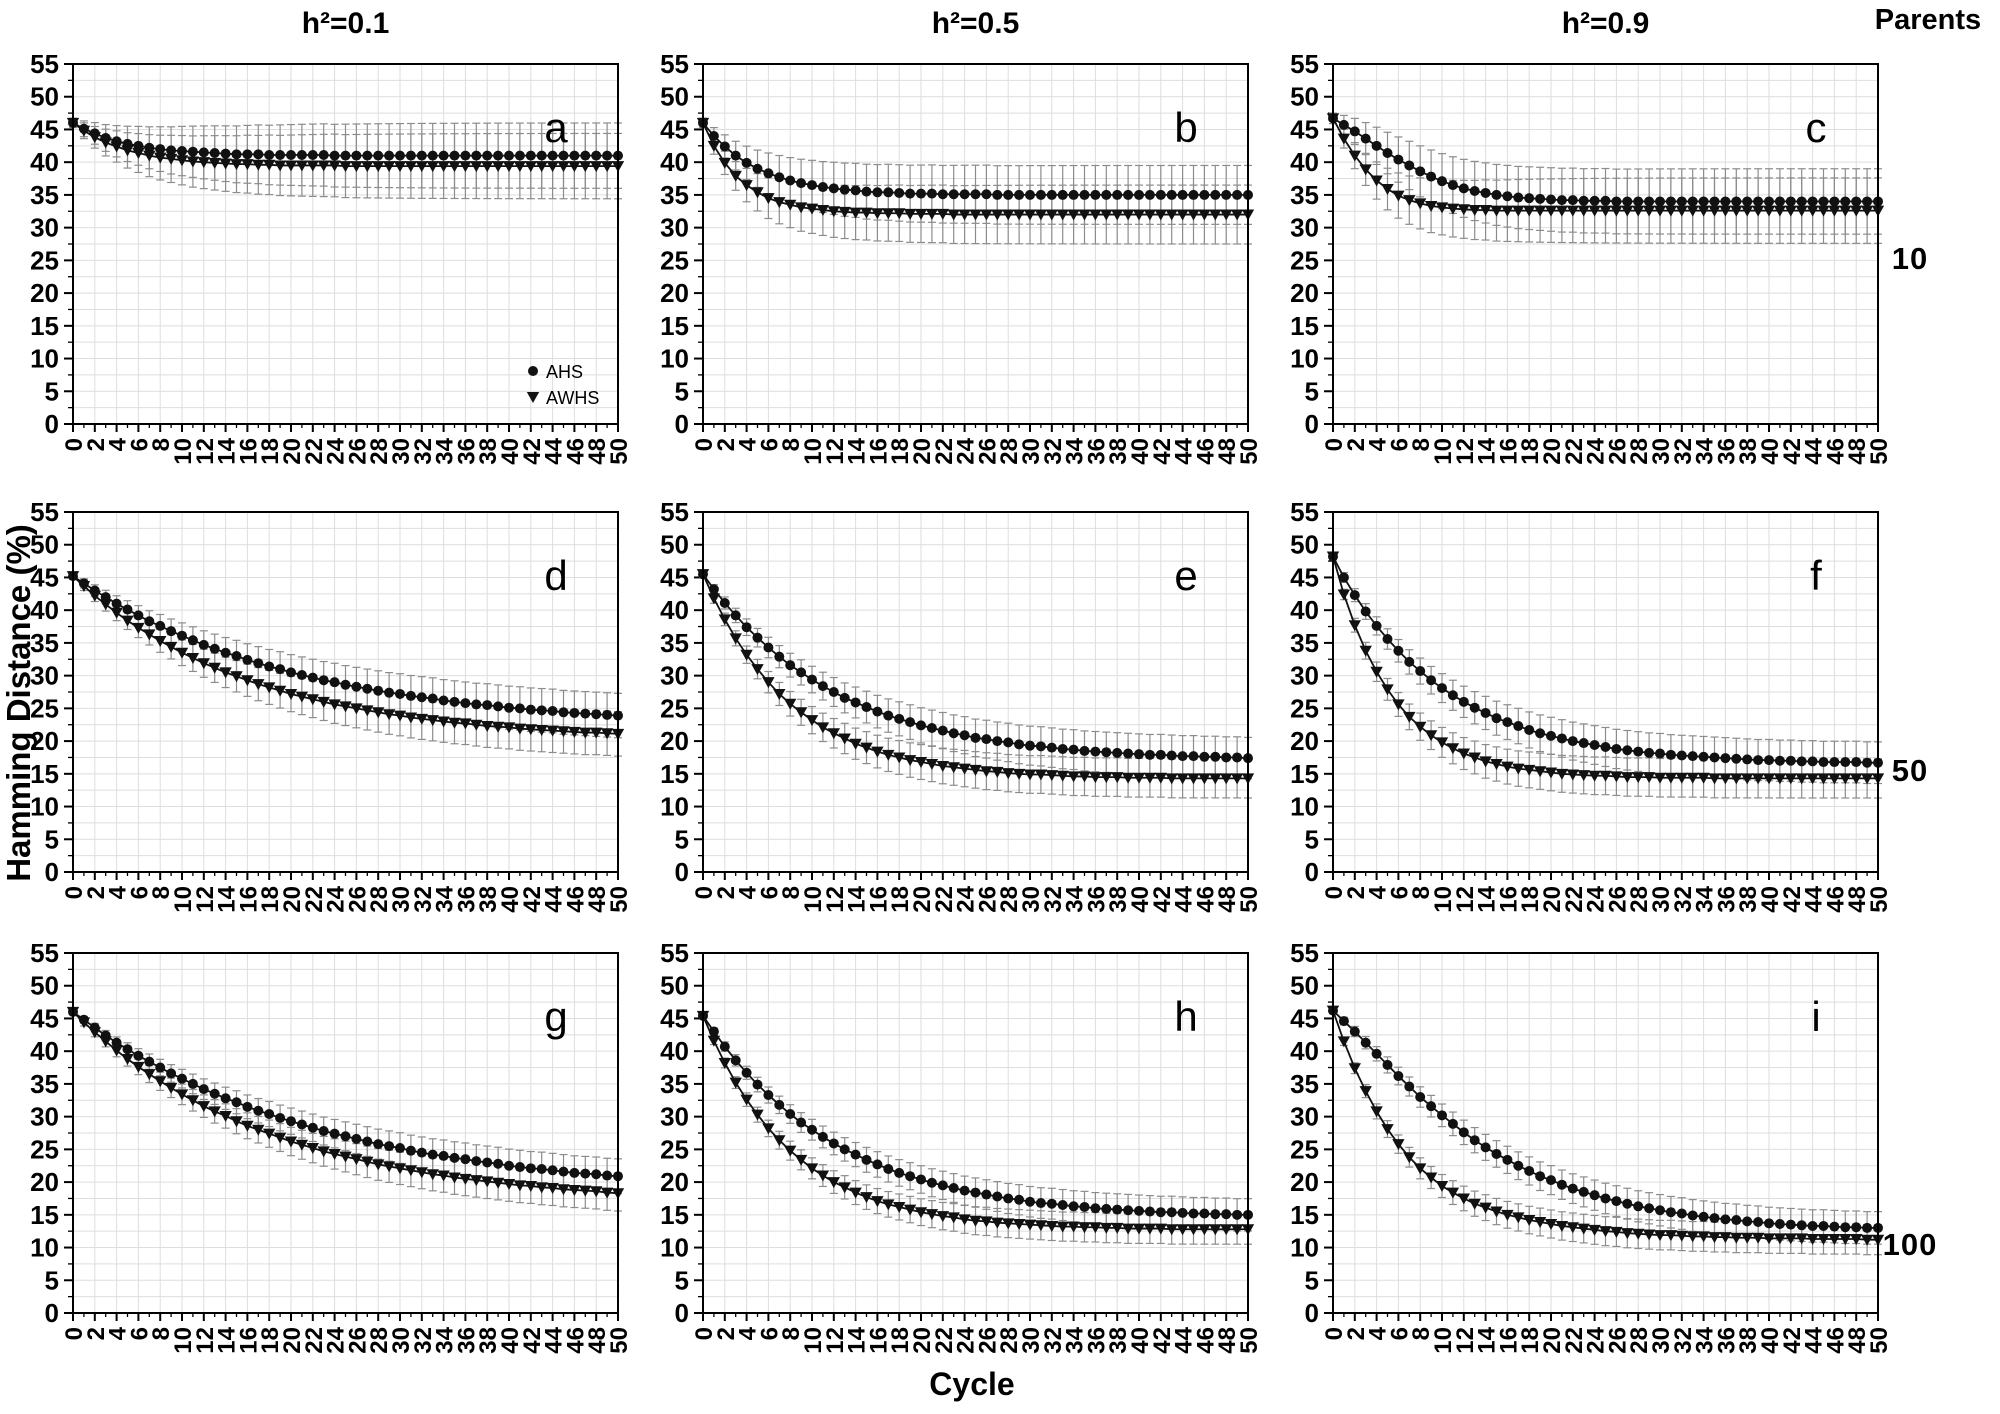 The width and height of the screenshot is (2000, 1414). What do you see at coordinates (682, 424) in the screenshot?
I see `svg-text: 0` at bounding box center [682, 424].